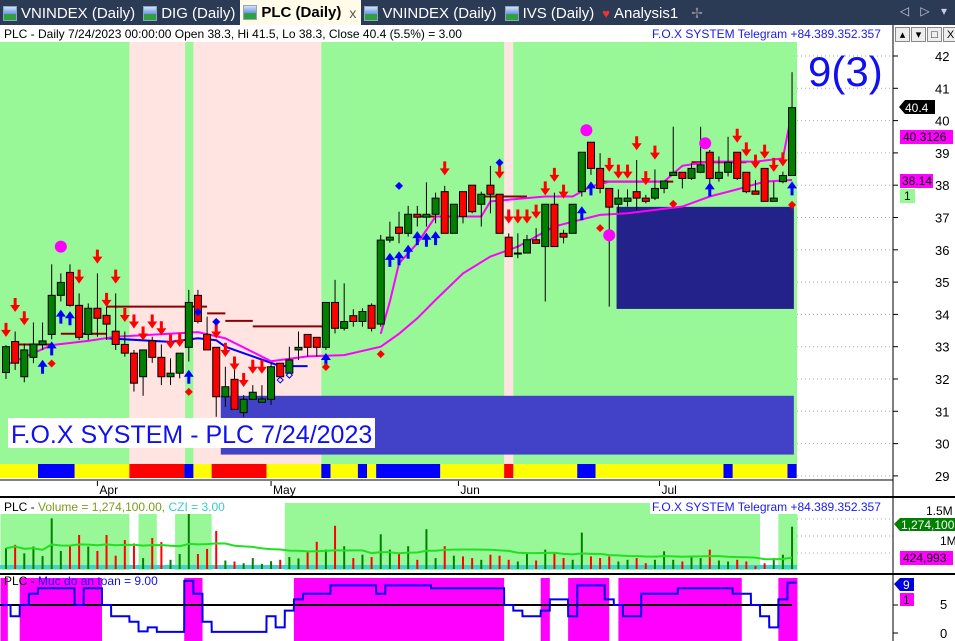 The width and height of the screenshot is (955, 641). Describe the element at coordinates (766, 507) in the screenshot. I see `volume-telegram: F.O.X SYSTEM Telegram +84.389.352.357` at that location.